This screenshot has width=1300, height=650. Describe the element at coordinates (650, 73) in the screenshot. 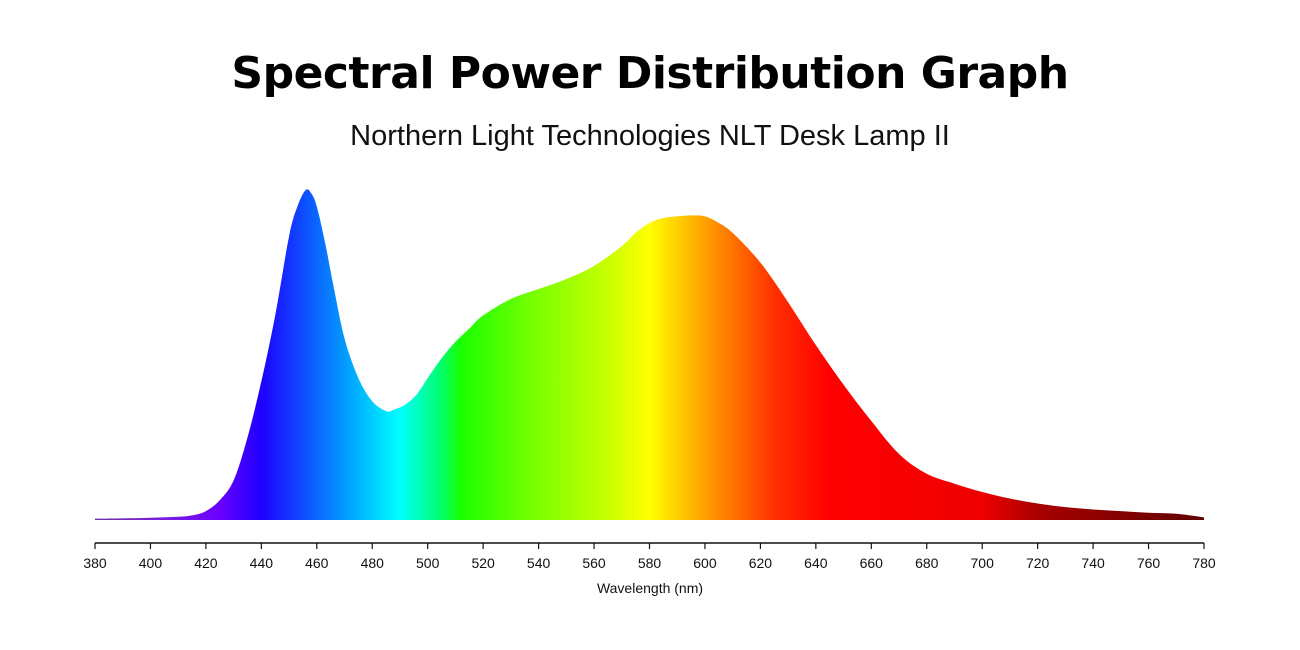

I see `chart-title: Spectral Power Distribution Graph` at that location.